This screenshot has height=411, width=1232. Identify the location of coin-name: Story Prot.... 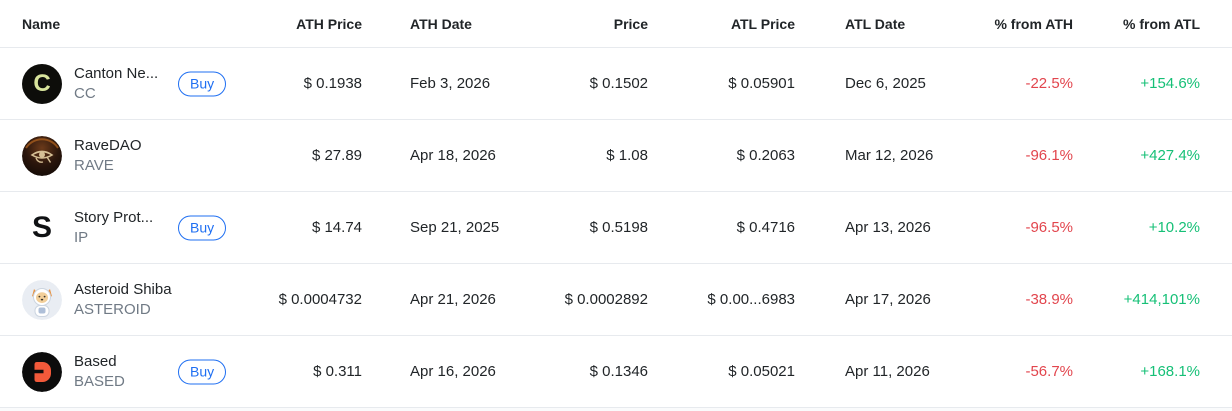
(114, 217).